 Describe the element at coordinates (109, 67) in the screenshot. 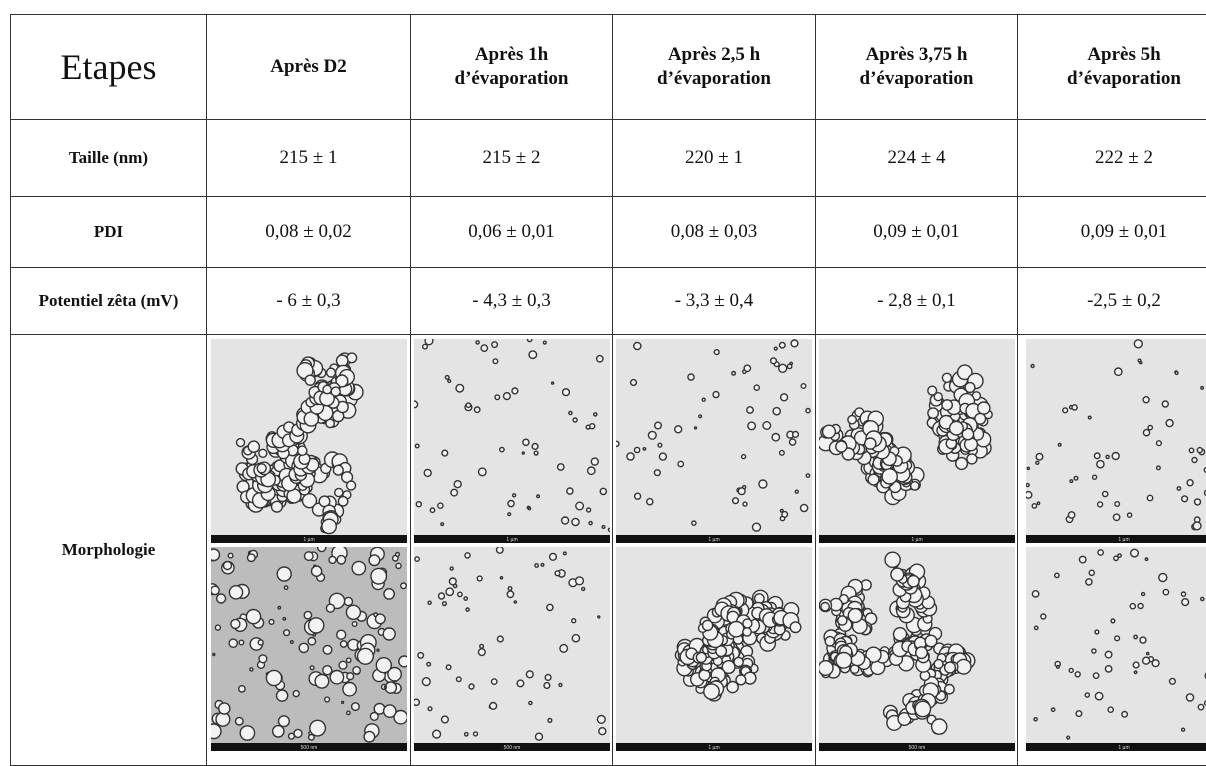

I see `header-cell: Etapes` at that location.